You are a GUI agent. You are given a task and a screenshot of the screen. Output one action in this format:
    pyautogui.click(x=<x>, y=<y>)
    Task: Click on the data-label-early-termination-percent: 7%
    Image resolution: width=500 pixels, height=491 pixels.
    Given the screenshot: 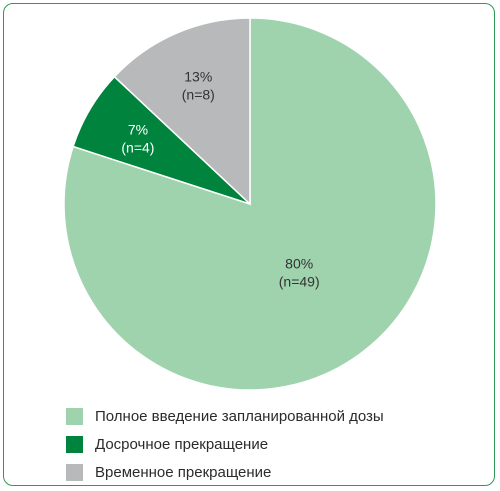 What is the action you would take?
    pyautogui.click(x=138, y=130)
    